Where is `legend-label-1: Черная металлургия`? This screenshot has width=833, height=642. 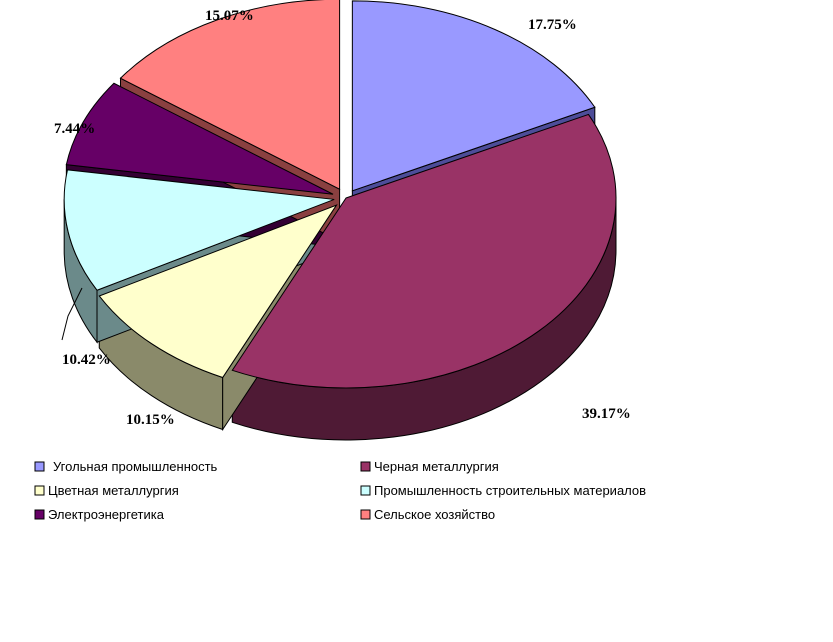
legend-label-1: Черная металлургия is located at coordinates (436, 466).